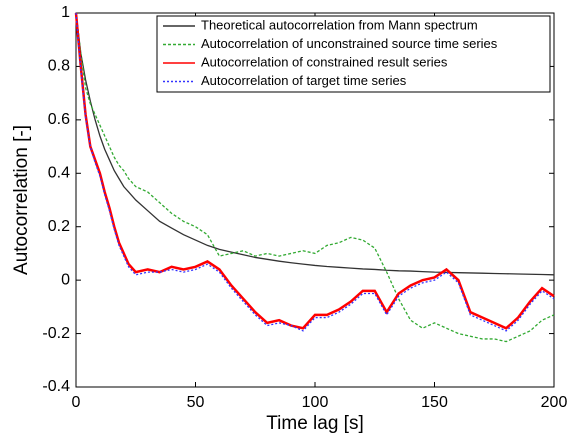 Image resolution: width=575 pixels, height=439 pixels. I want to click on y-tick-label: 0.2, so click(59, 226).